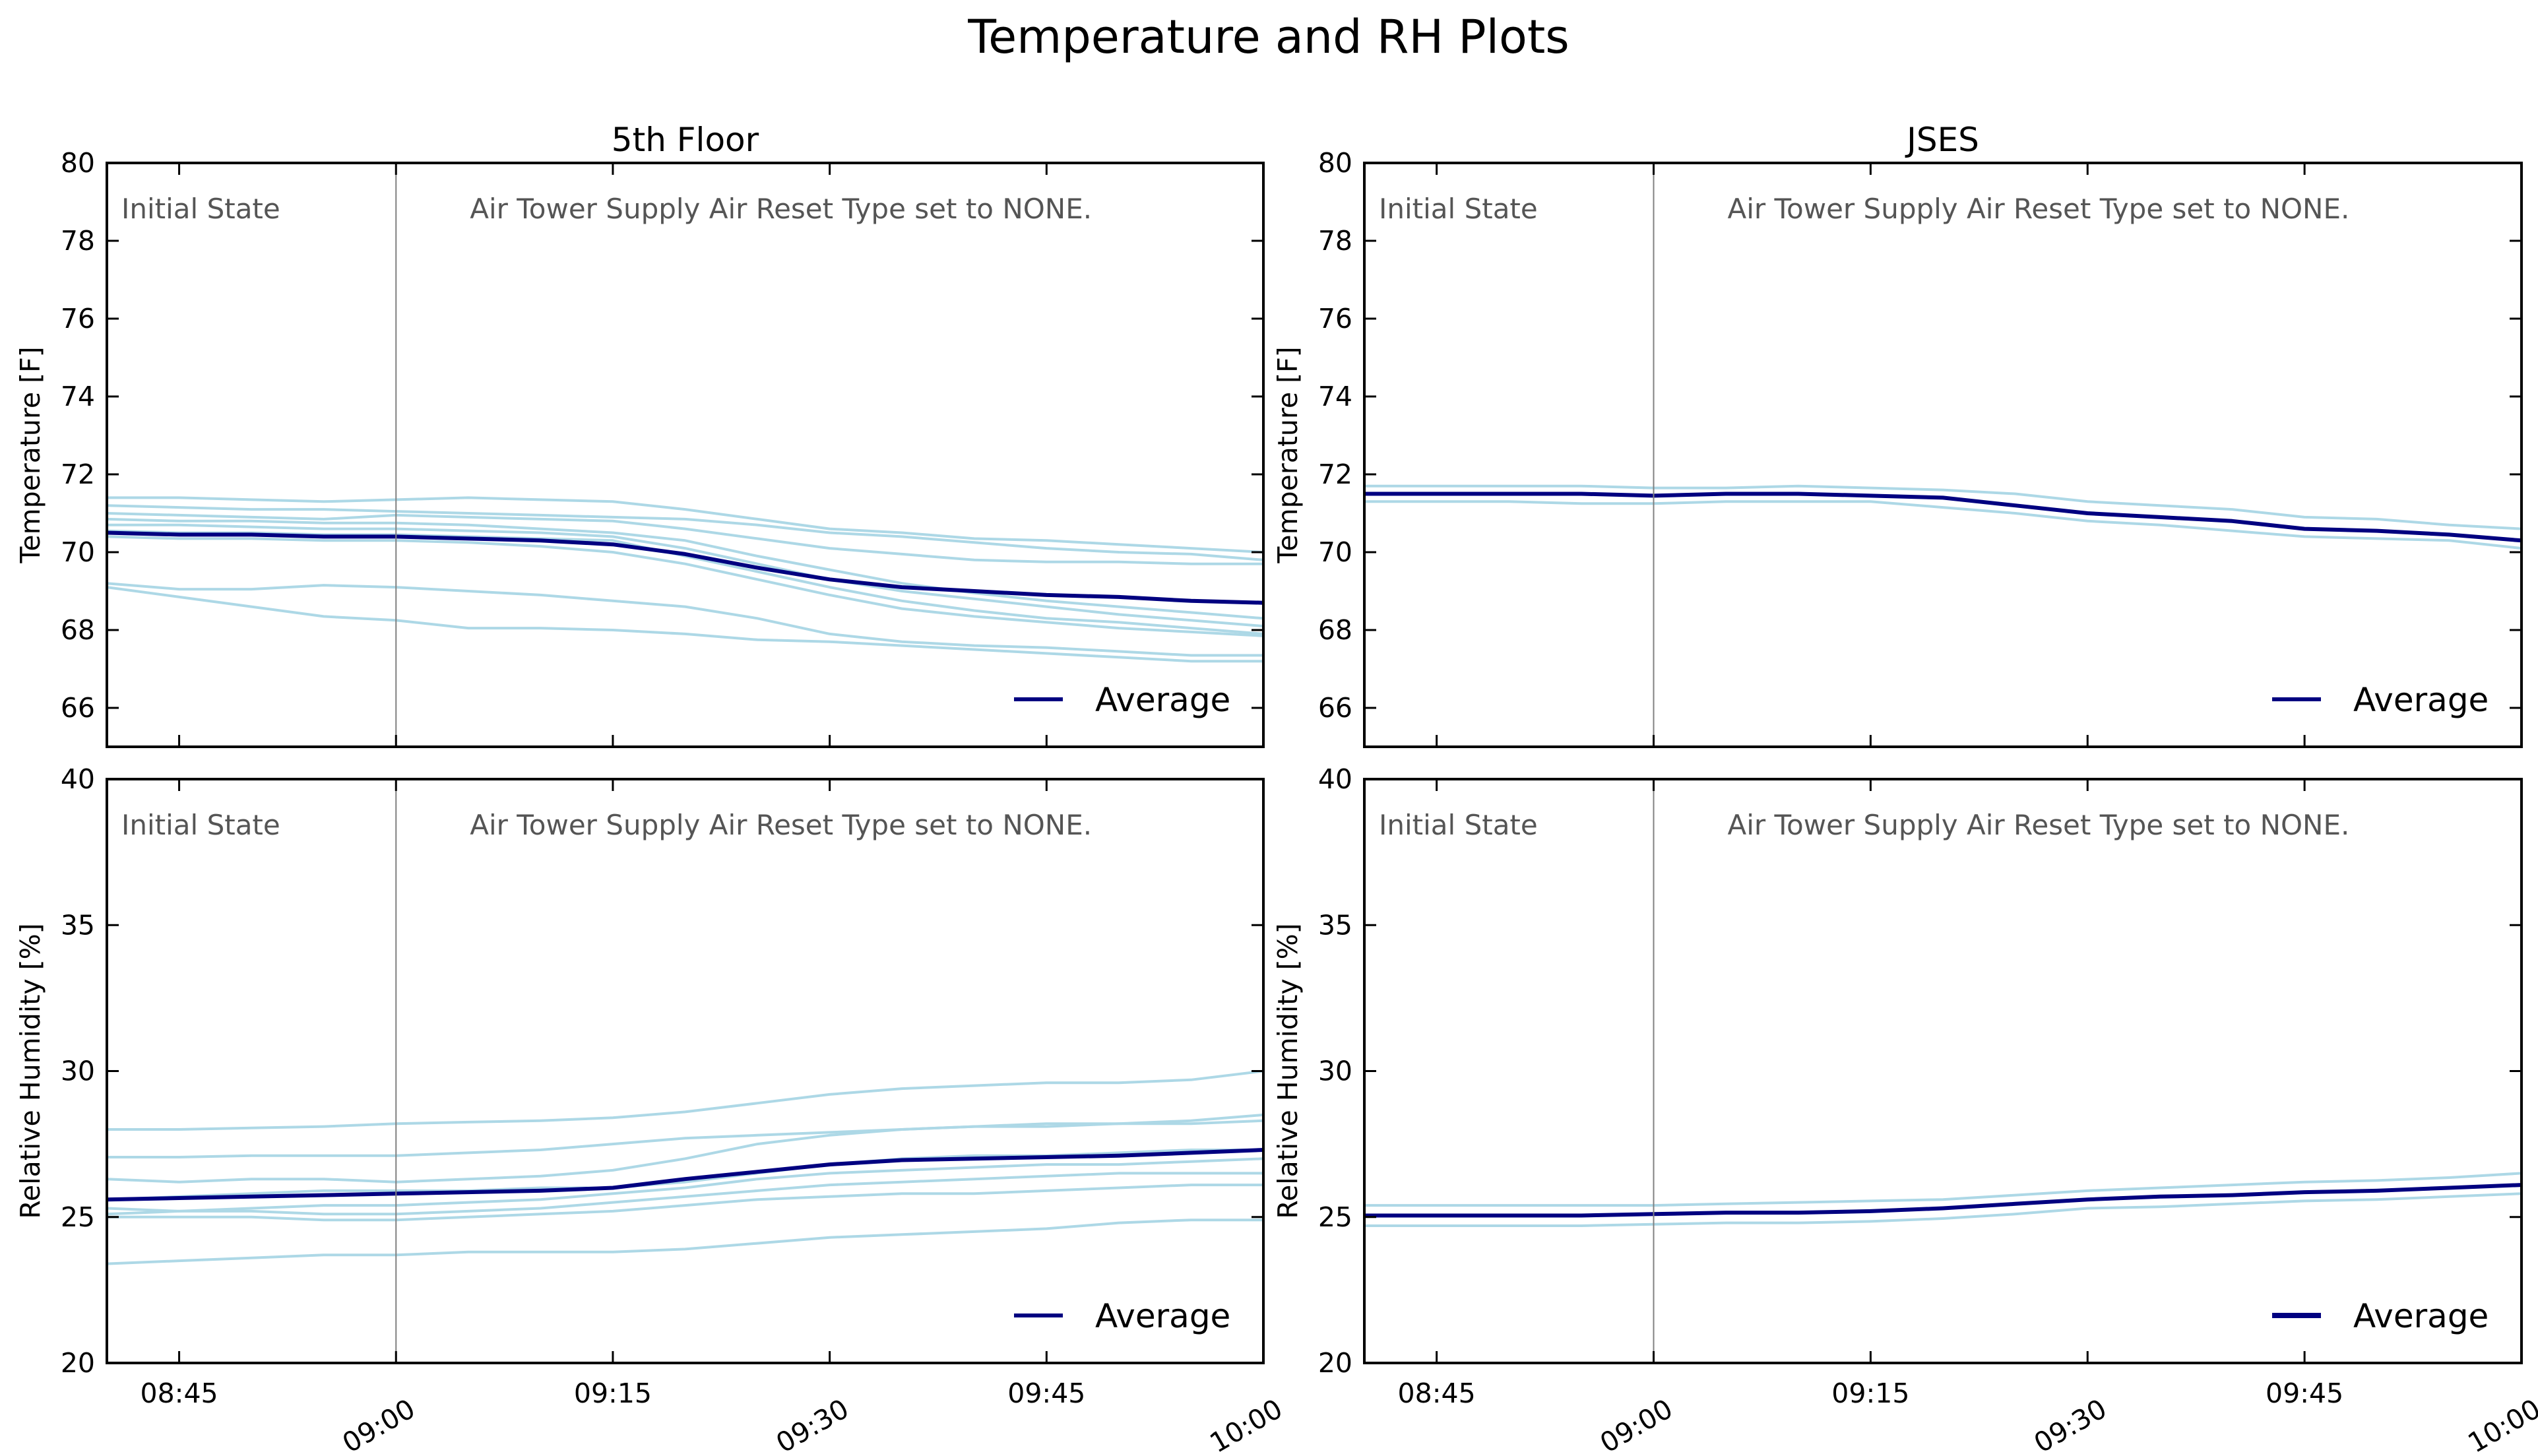 The height and width of the screenshot is (1456, 2538). I want to click on panel-title: JSES, so click(1942, 140).